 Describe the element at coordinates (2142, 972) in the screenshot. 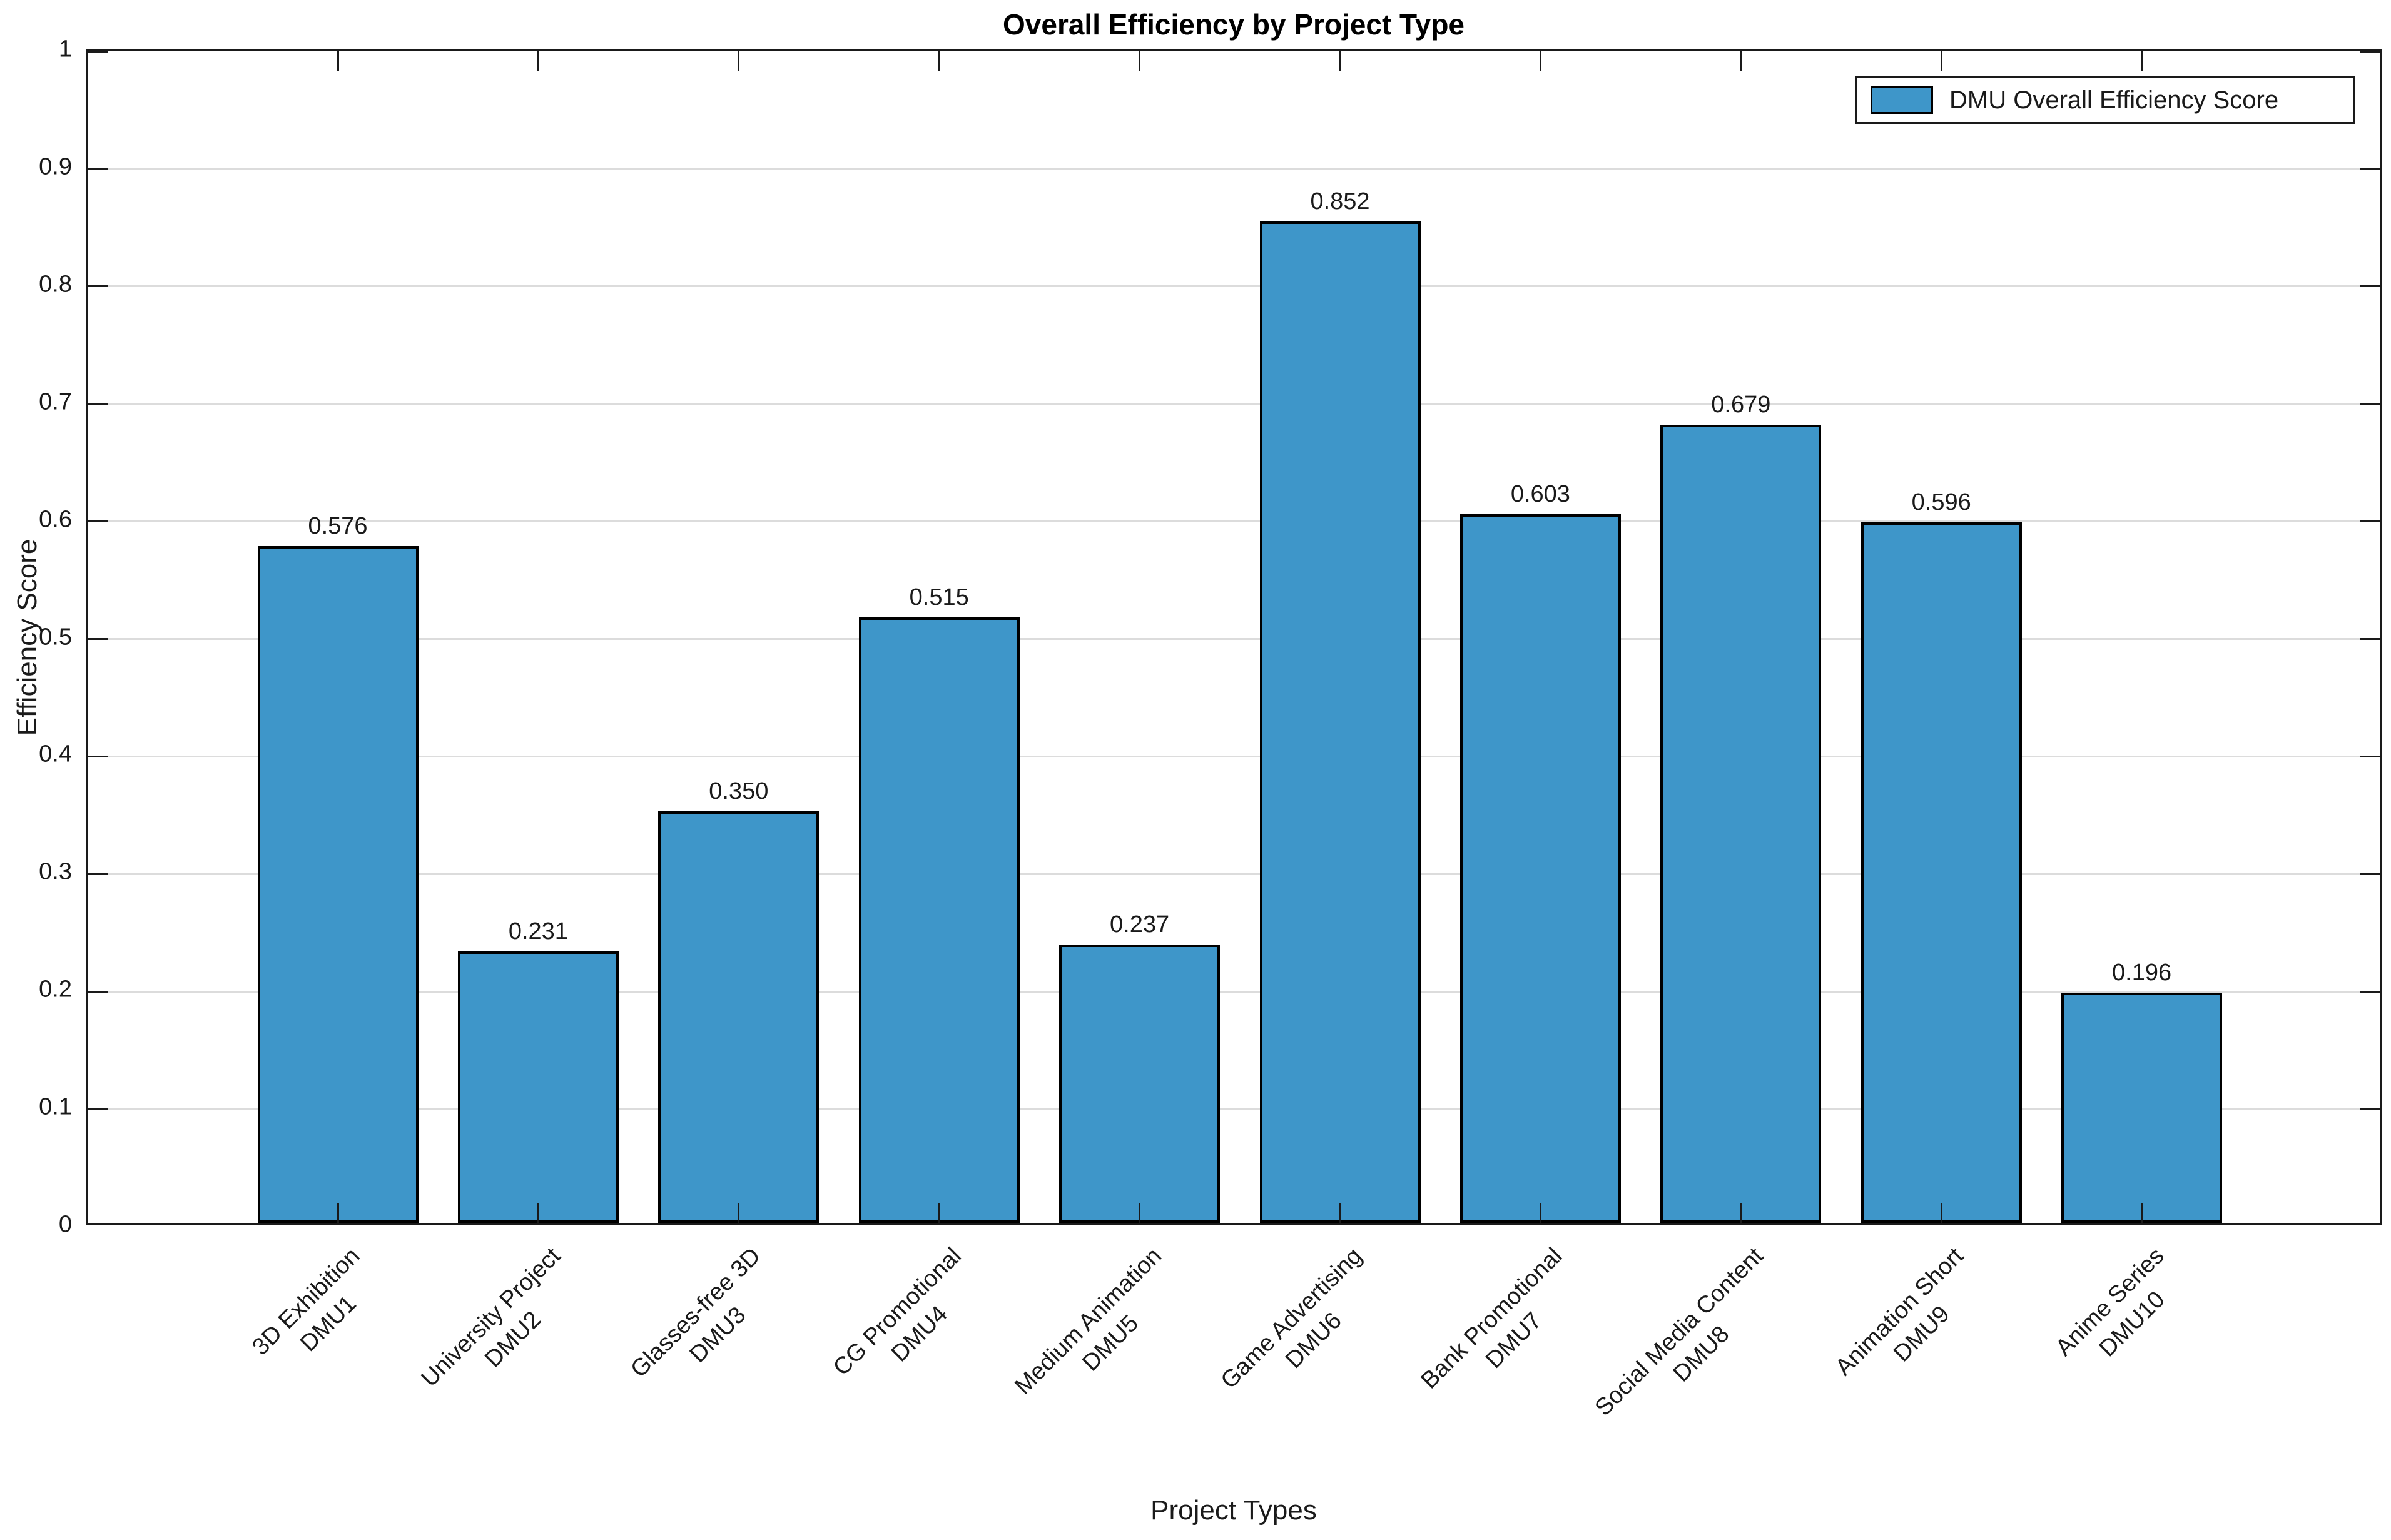

I see `bar-value-label: 0.196` at that location.